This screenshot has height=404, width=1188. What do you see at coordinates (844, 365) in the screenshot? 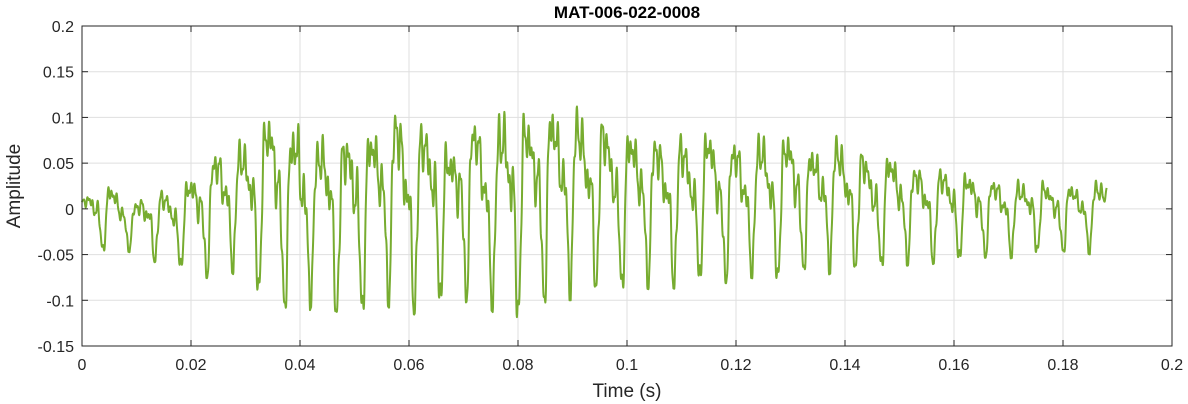
I see `x-tick-label: 0.14` at bounding box center [844, 365].